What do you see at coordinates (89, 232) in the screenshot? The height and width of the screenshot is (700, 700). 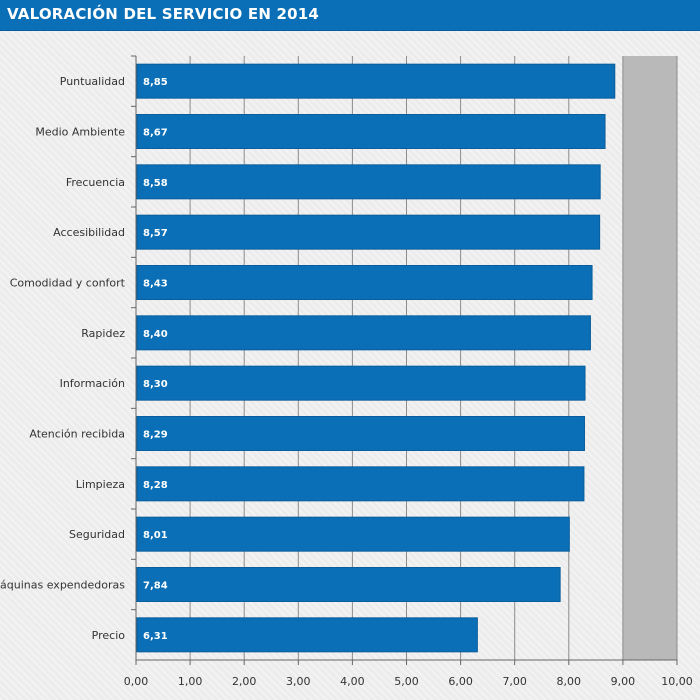 I see `category-label: Accesibilidad` at bounding box center [89, 232].